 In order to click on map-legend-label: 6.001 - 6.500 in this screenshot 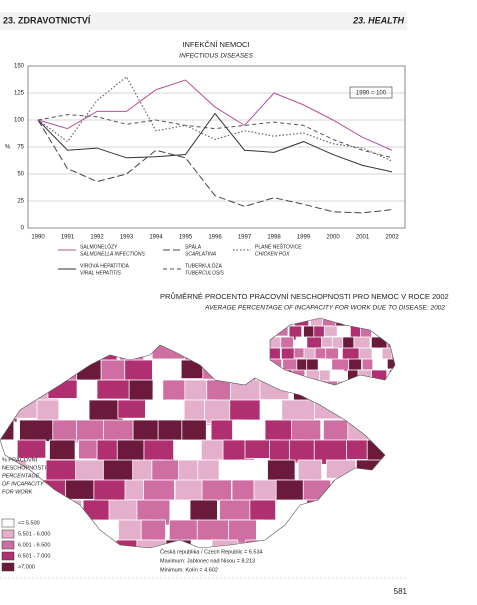, I will do `click(34, 545)`.